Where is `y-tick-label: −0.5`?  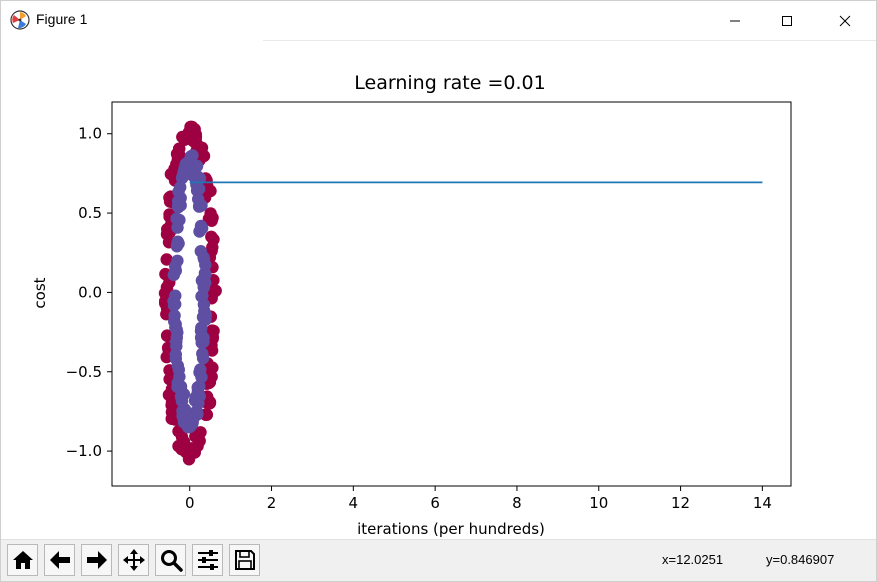
y-tick-label: −0.5 is located at coordinates (84, 372).